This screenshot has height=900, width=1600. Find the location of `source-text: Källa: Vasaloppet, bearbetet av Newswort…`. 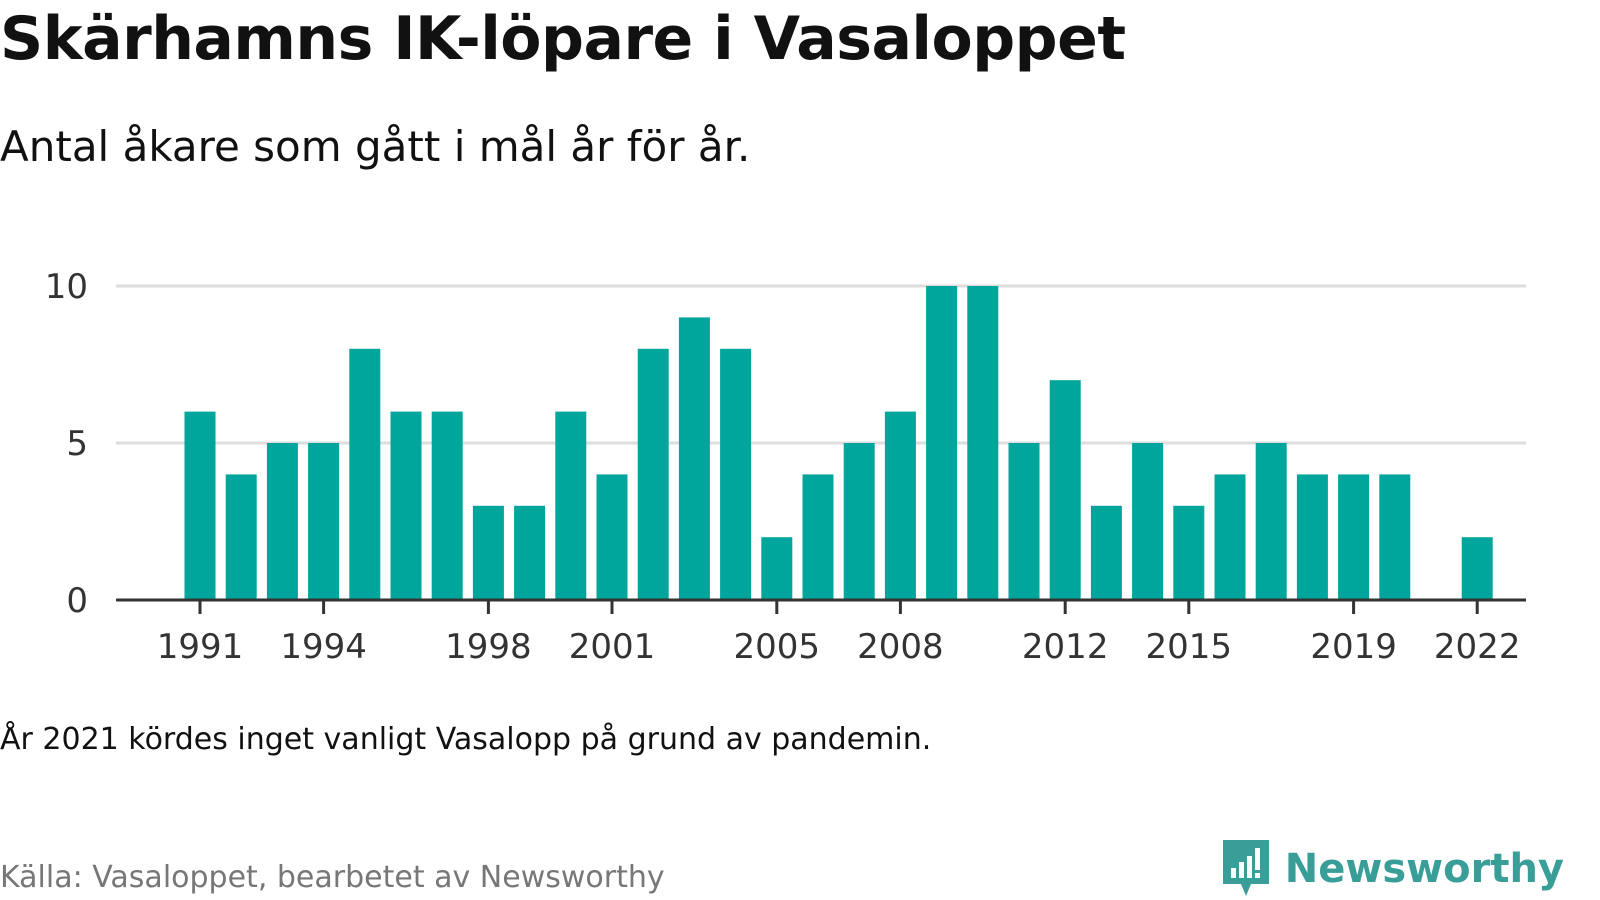

source-text: Källa: Vasaloppet, bearbetet av Newswort… is located at coordinates (332, 877).